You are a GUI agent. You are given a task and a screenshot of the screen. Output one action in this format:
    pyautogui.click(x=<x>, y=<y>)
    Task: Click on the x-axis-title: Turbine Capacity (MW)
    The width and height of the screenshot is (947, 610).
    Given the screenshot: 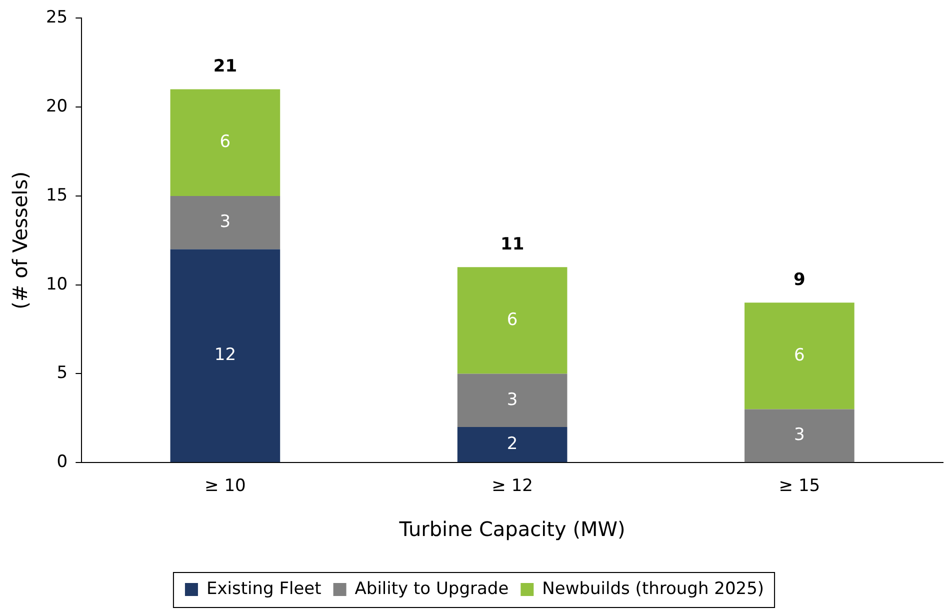 What is the action you would take?
    pyautogui.click(x=512, y=529)
    